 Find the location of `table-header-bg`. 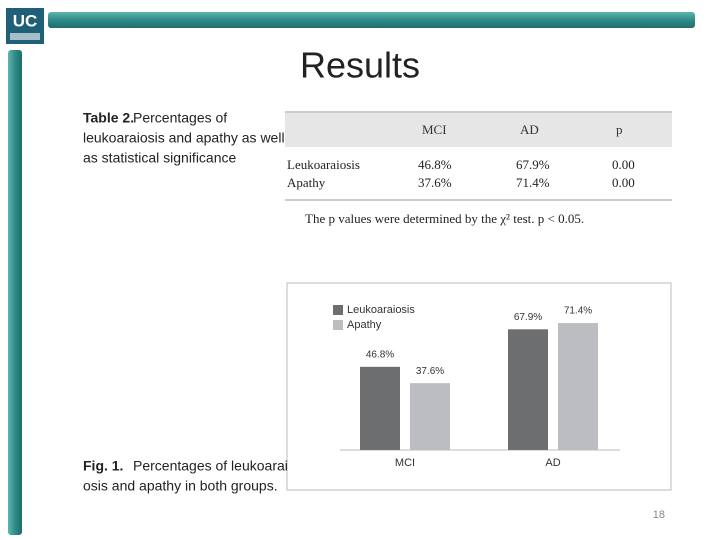

table-header-bg is located at coordinates (478, 130).